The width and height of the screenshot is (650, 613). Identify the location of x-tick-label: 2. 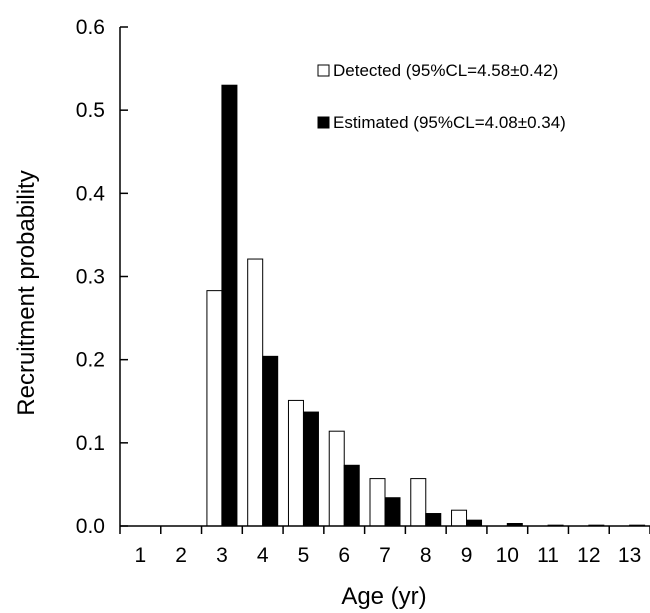
(181, 555).